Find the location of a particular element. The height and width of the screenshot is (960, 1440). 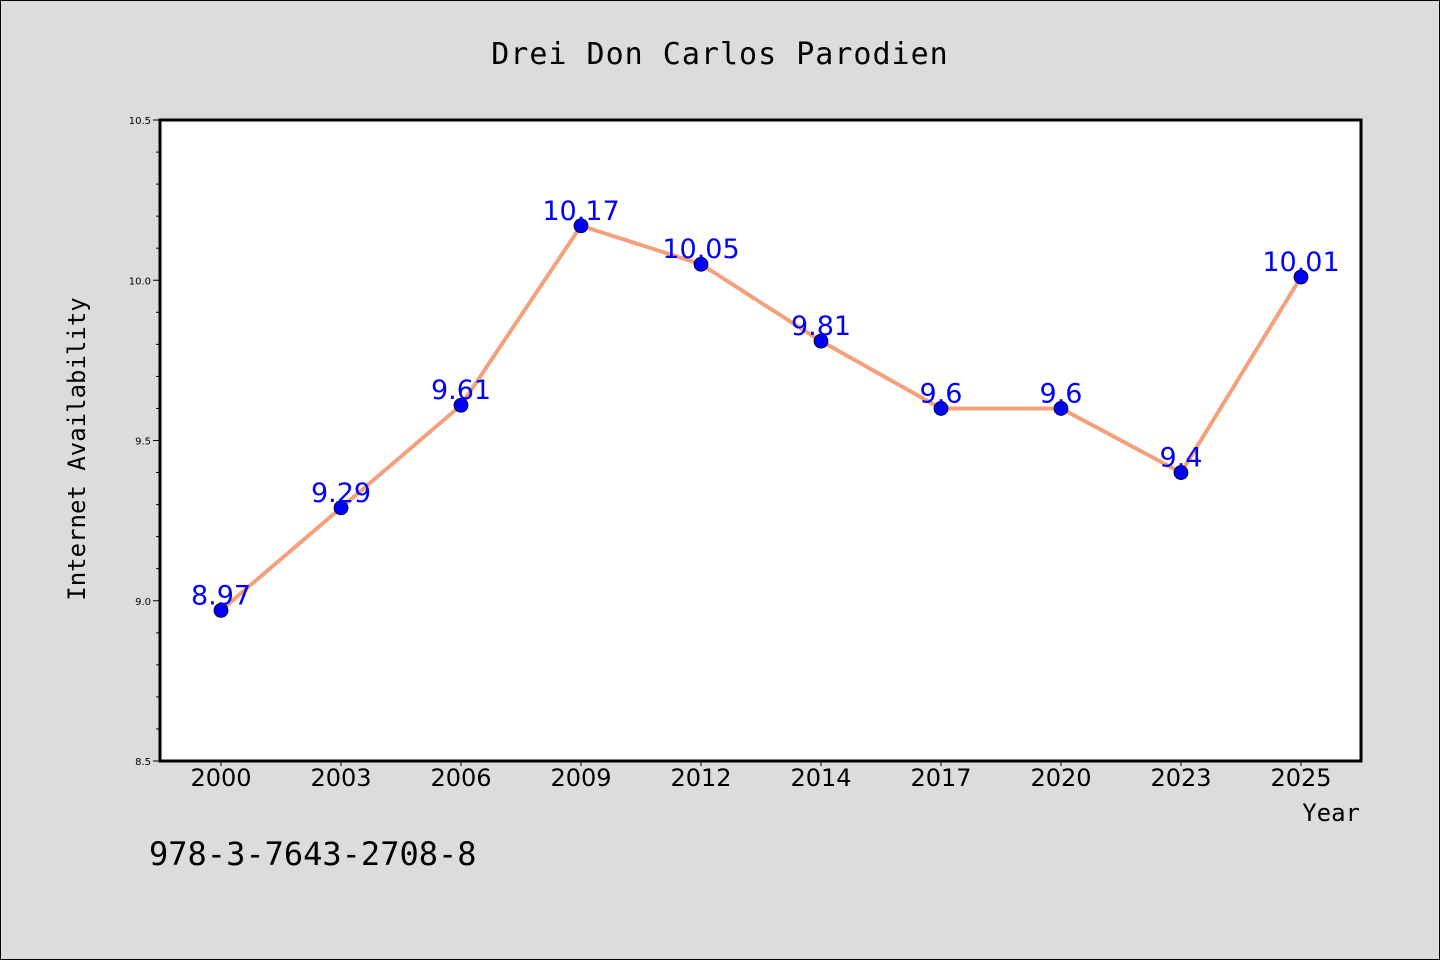

data-label: 10.01 is located at coordinates (1300, 262).